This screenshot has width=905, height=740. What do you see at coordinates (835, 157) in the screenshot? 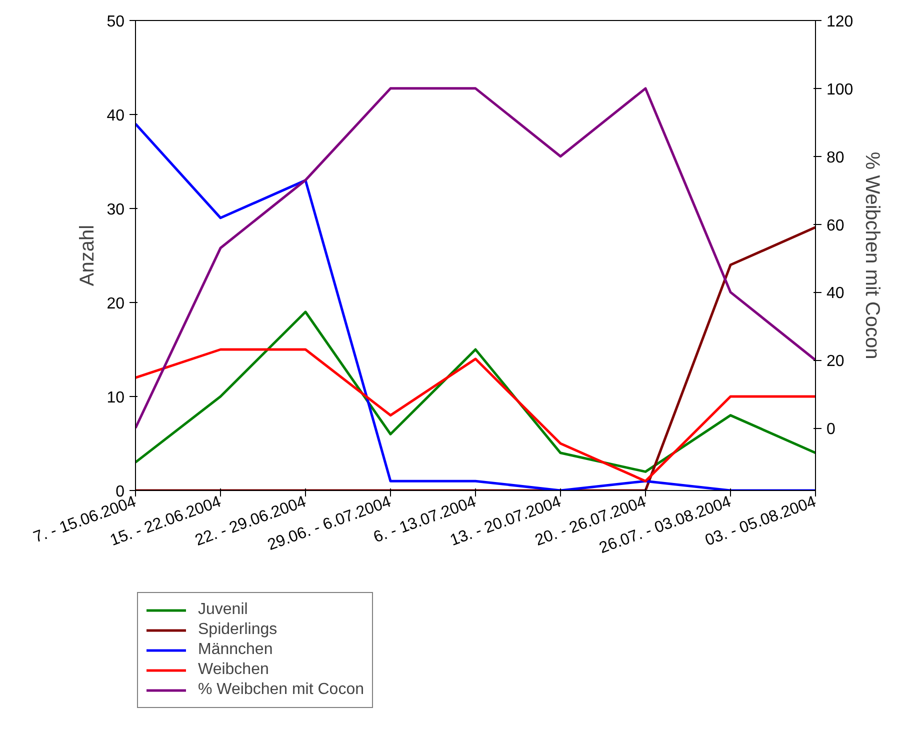
I see `y2-tick-label: 80` at bounding box center [835, 157].